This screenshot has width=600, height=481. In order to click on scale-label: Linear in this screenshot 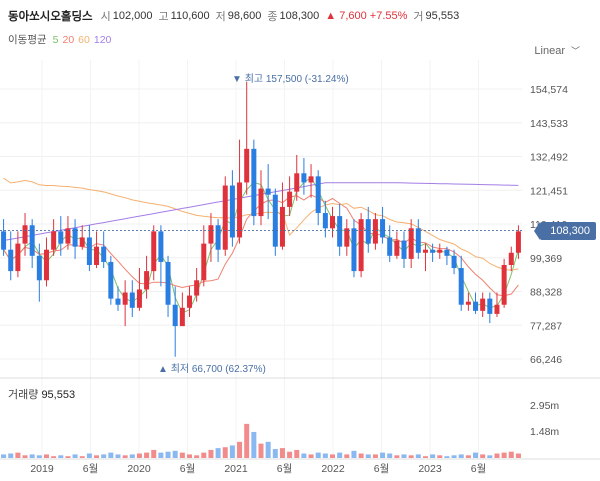, I will do `click(549, 50)`.